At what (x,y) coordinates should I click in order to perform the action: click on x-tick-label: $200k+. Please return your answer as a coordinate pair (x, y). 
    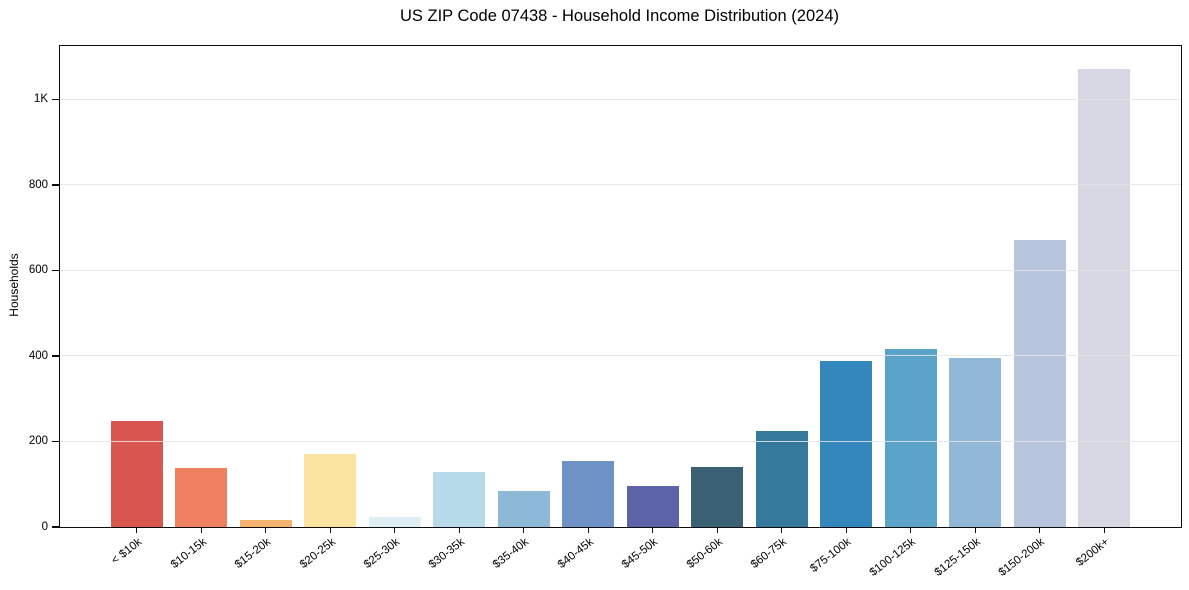
    Looking at the image, I should click on (1093, 552).